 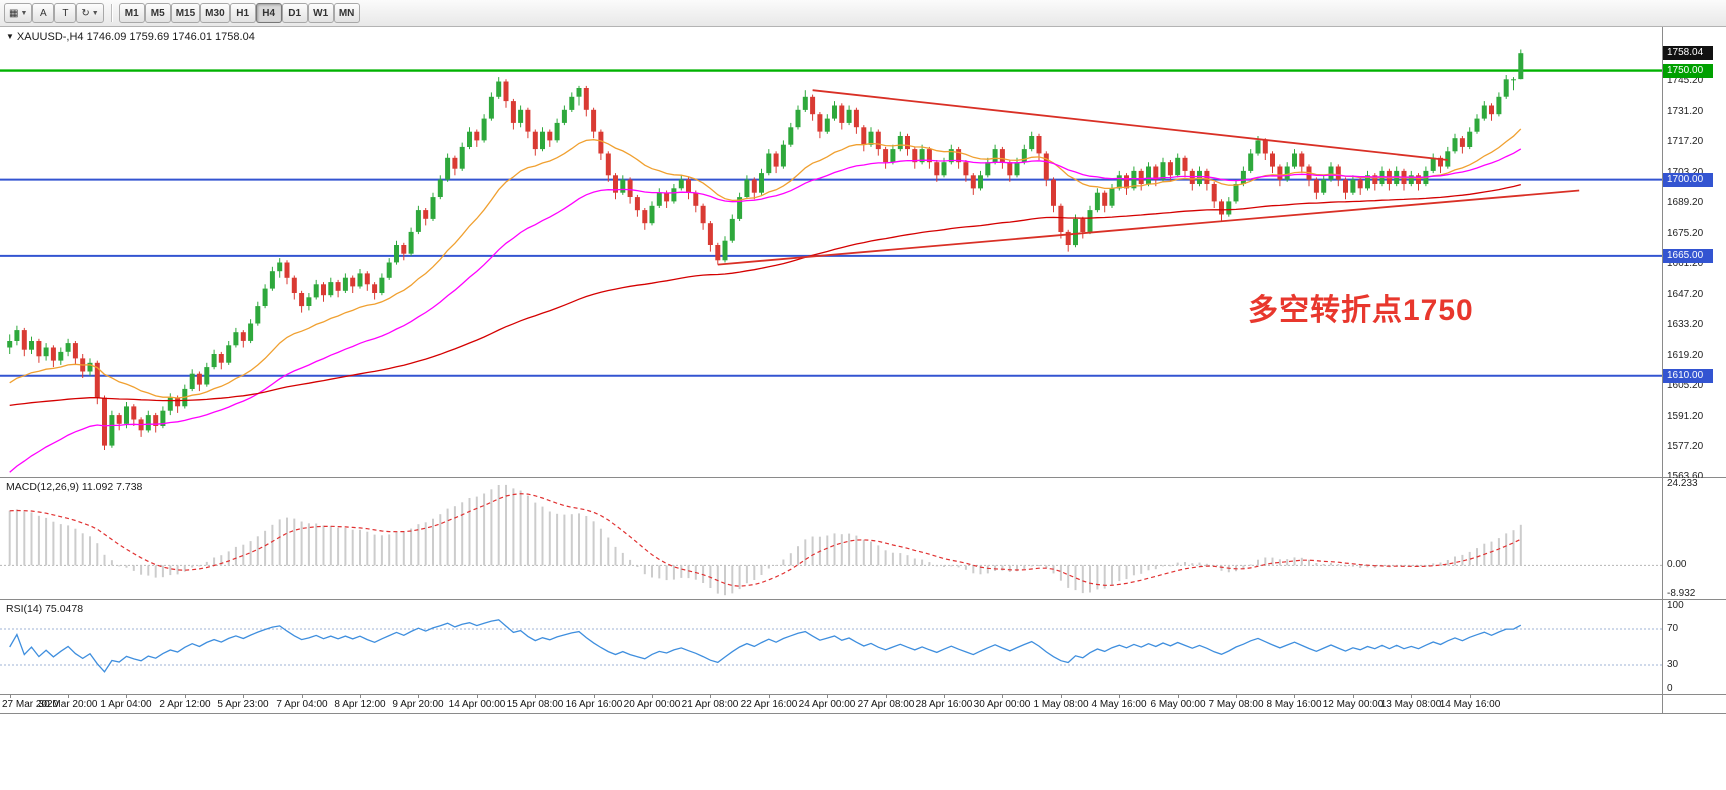 I want to click on macd-axis-label: 0.00, so click(x=1677, y=564).